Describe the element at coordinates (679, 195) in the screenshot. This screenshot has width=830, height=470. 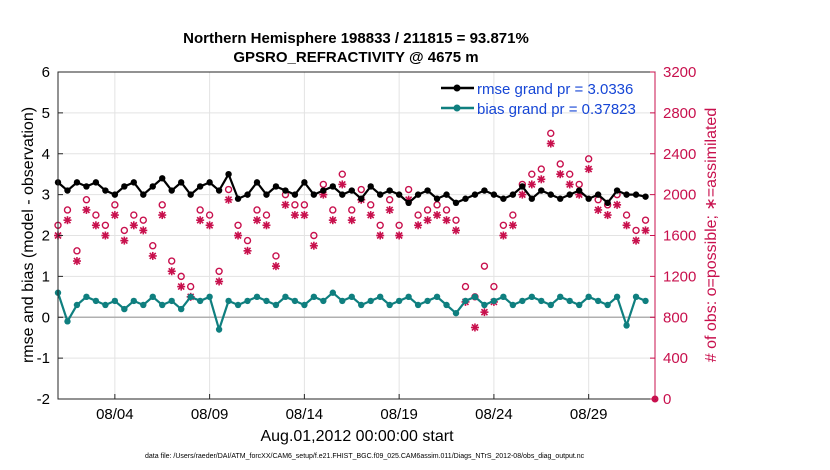
I see `y2-tick-label: 2000` at that location.